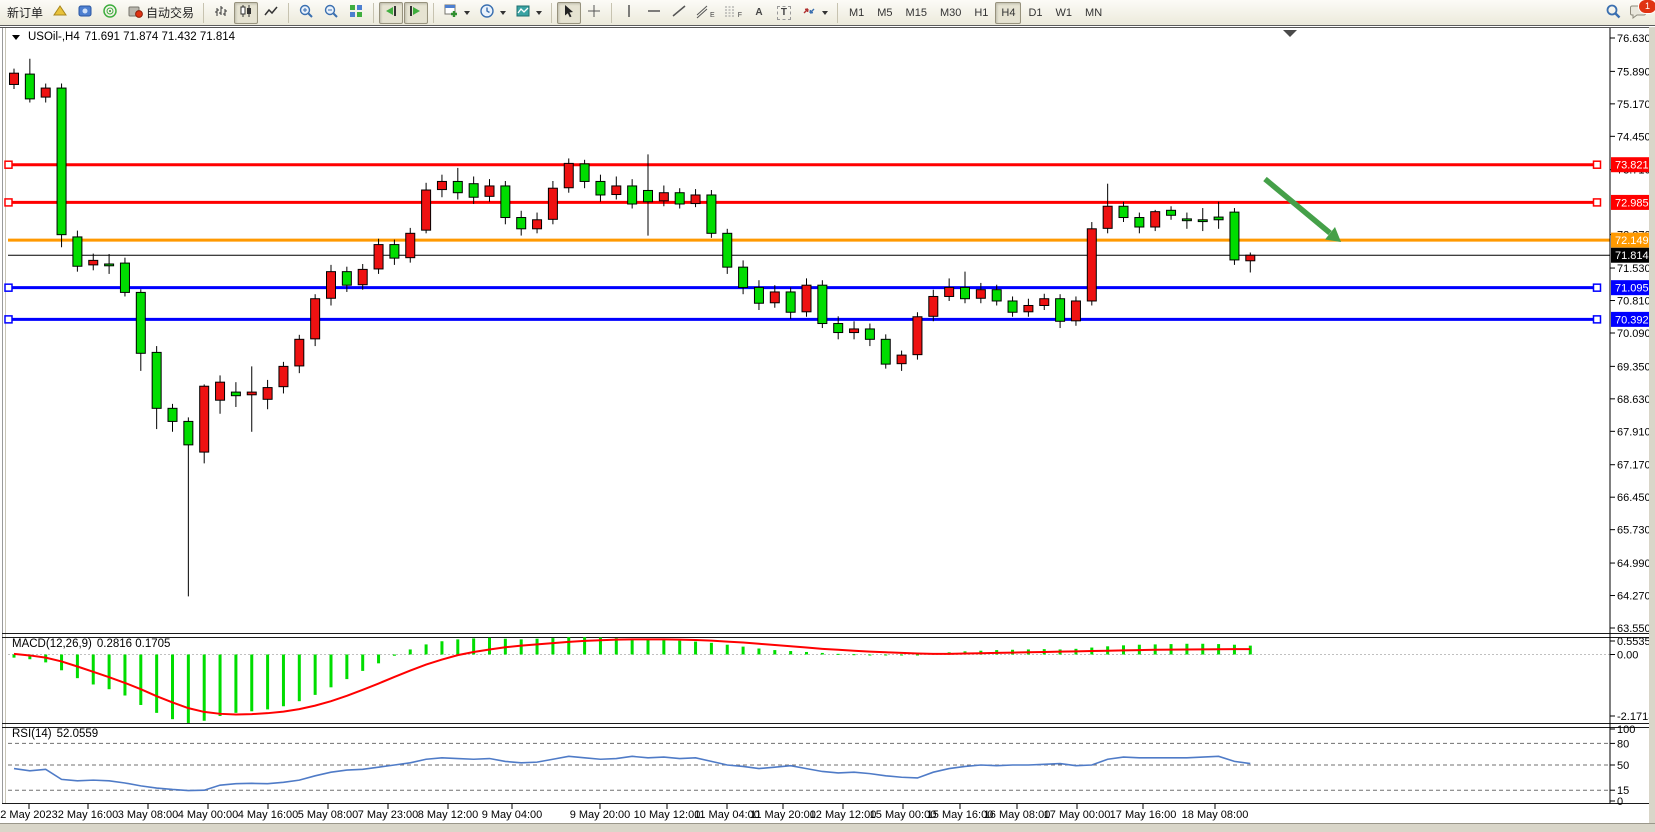 The image size is (1655, 832). Describe the element at coordinates (391, 12) in the screenshot. I see `auto-scroll-button` at that location.